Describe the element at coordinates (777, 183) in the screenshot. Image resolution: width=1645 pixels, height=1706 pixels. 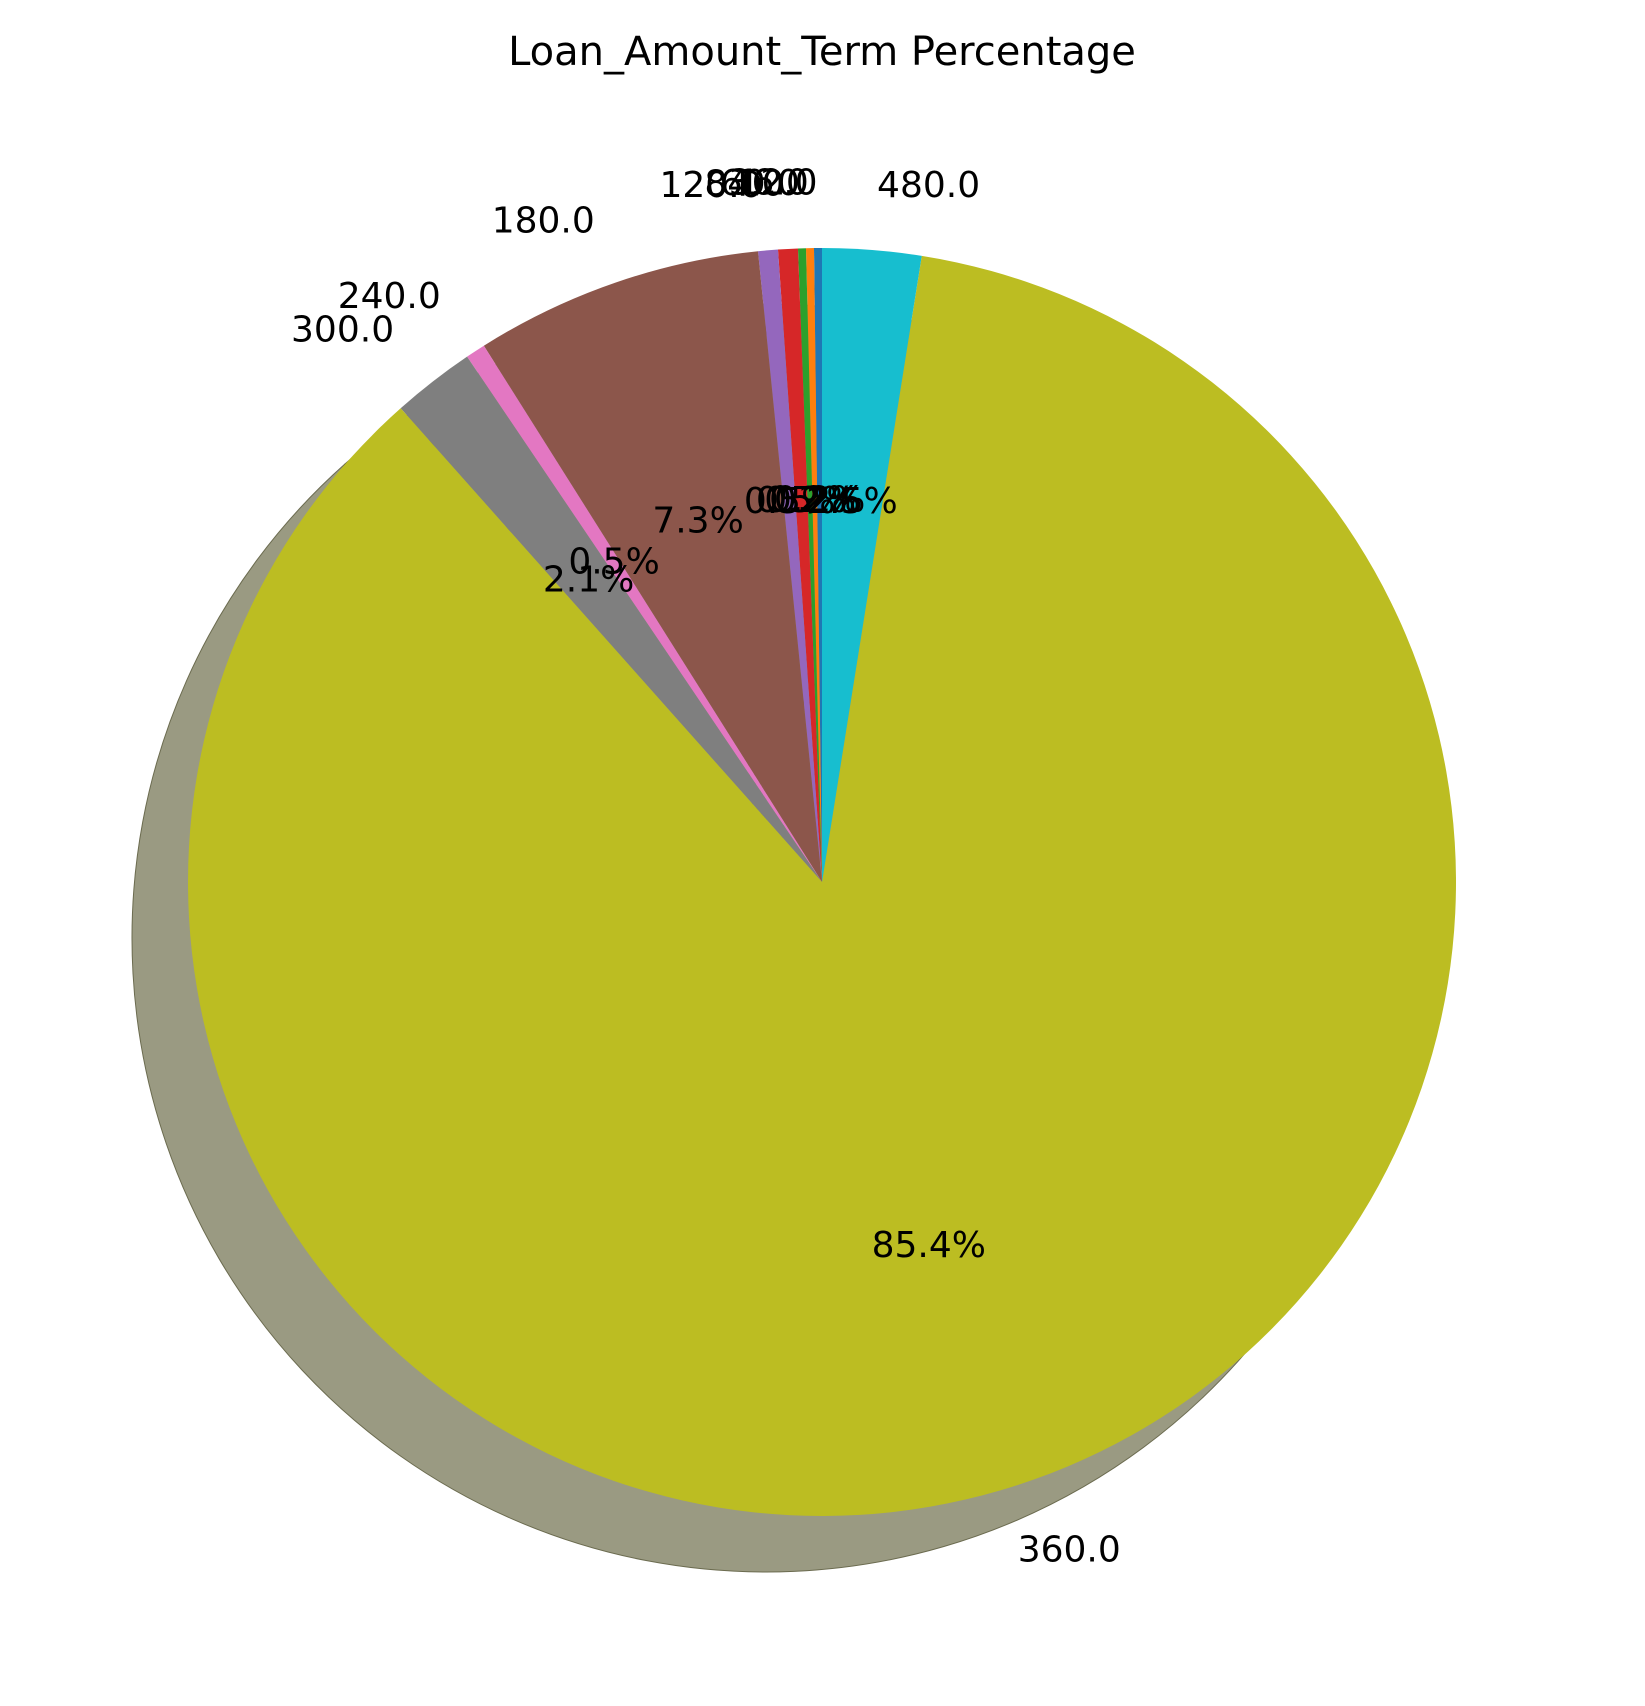
I see `slice-category-label-12-0: 12.0` at that location.